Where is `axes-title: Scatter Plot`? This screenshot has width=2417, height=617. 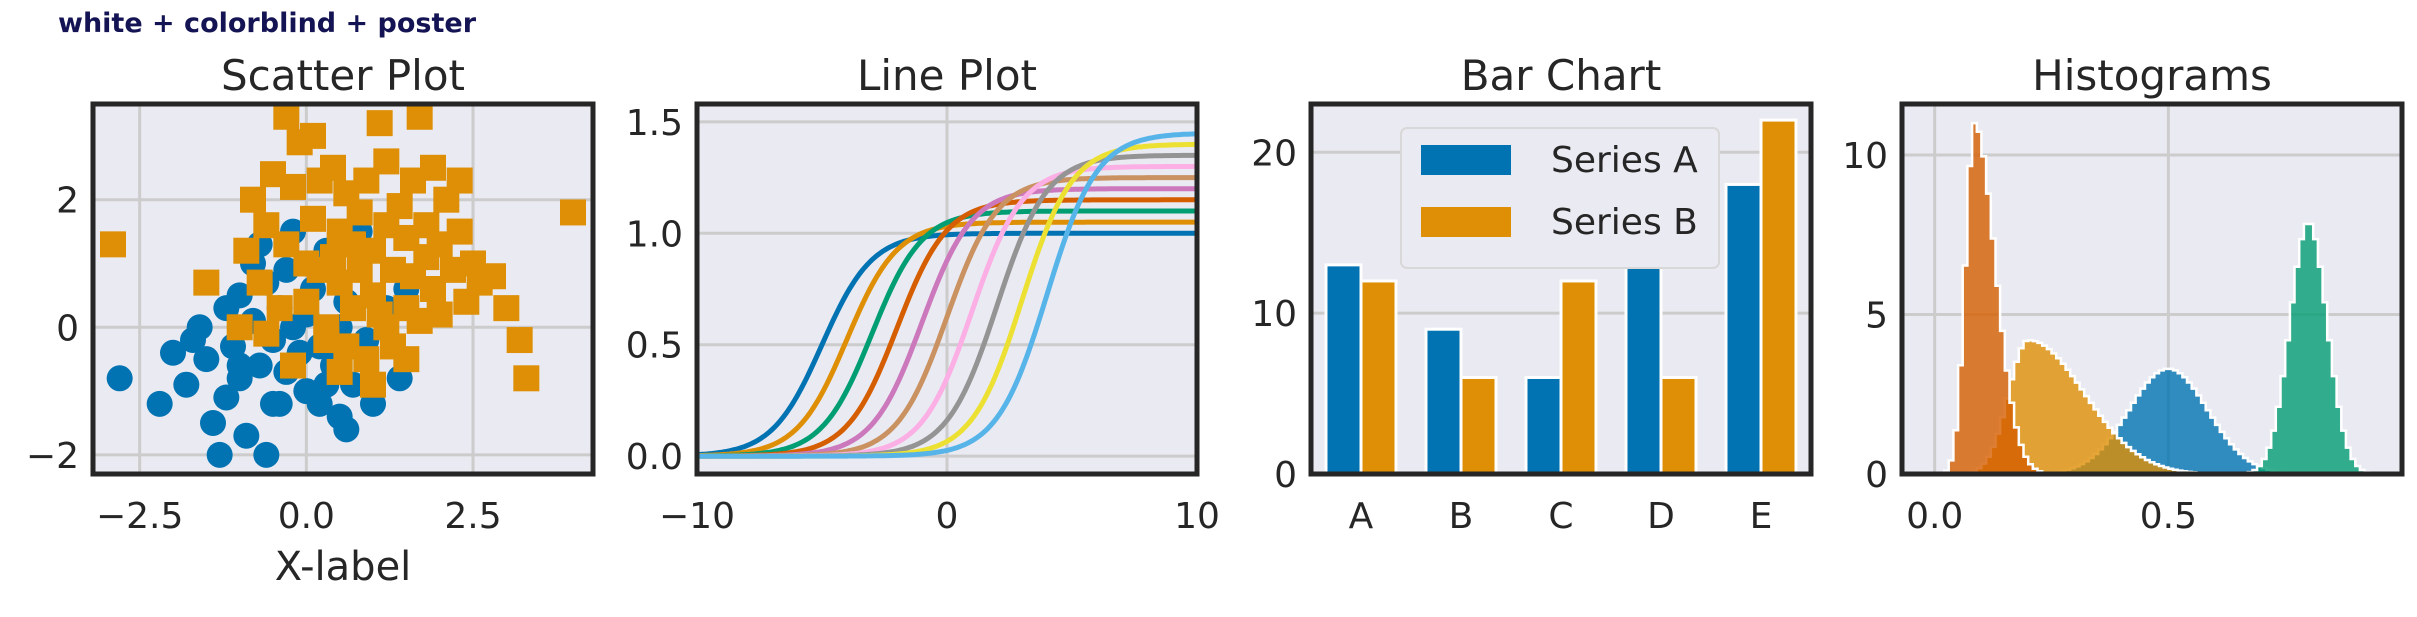 axes-title: Scatter Plot is located at coordinates (343, 75).